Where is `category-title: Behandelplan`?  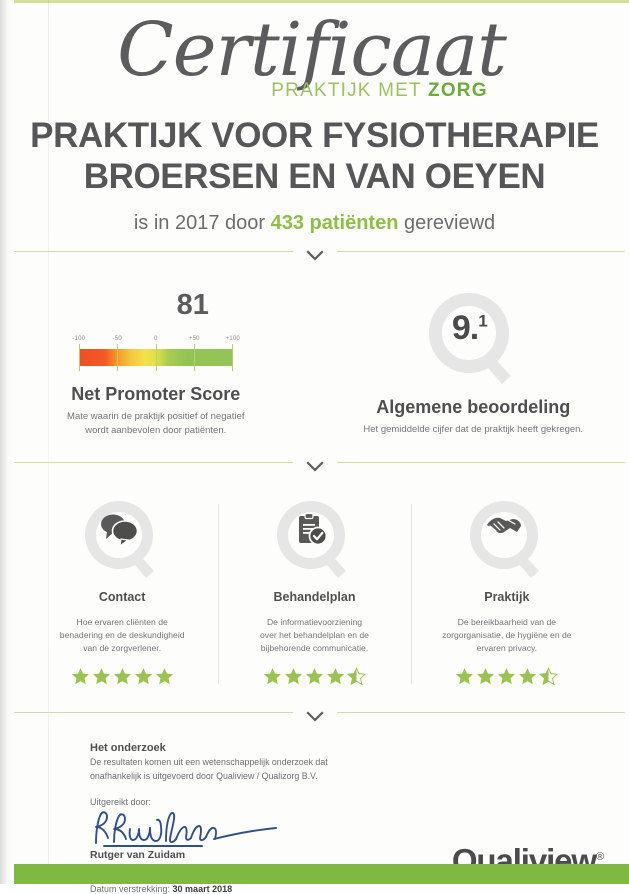
category-title: Behandelplan is located at coordinates (314, 597).